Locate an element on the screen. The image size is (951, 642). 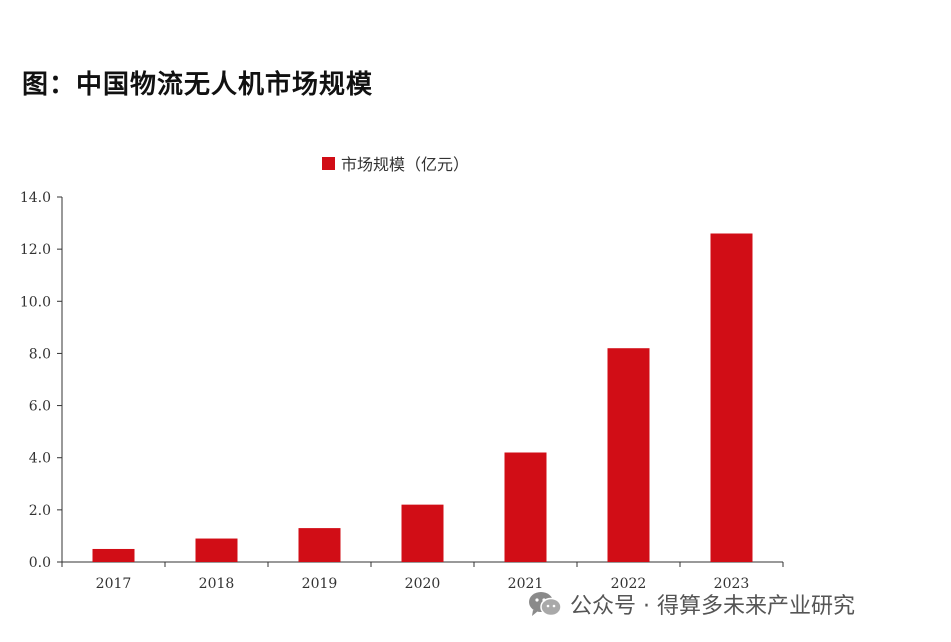
bar-2018 is located at coordinates (216, 550).